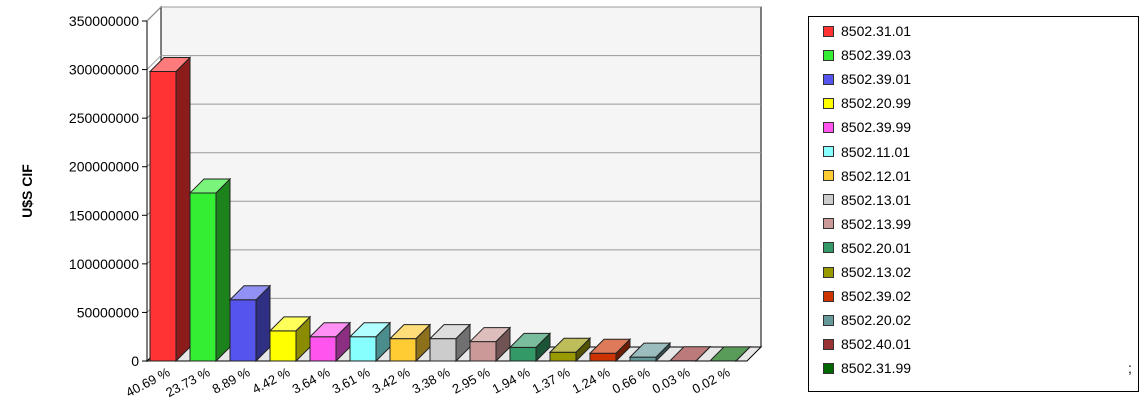  What do you see at coordinates (631, 380) in the screenshot?
I see `x-tick-label: 0.66 %` at bounding box center [631, 380].